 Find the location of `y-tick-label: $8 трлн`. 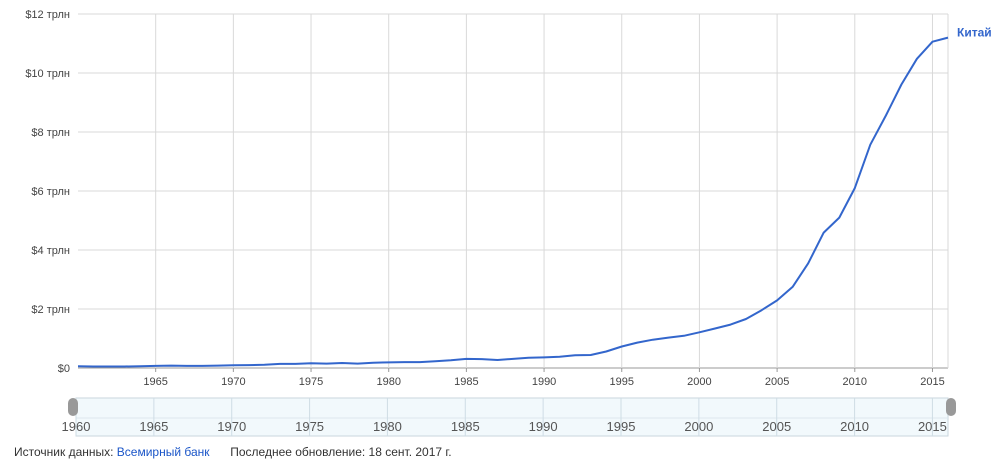

y-tick-label: $8 трлн is located at coordinates (50, 133).